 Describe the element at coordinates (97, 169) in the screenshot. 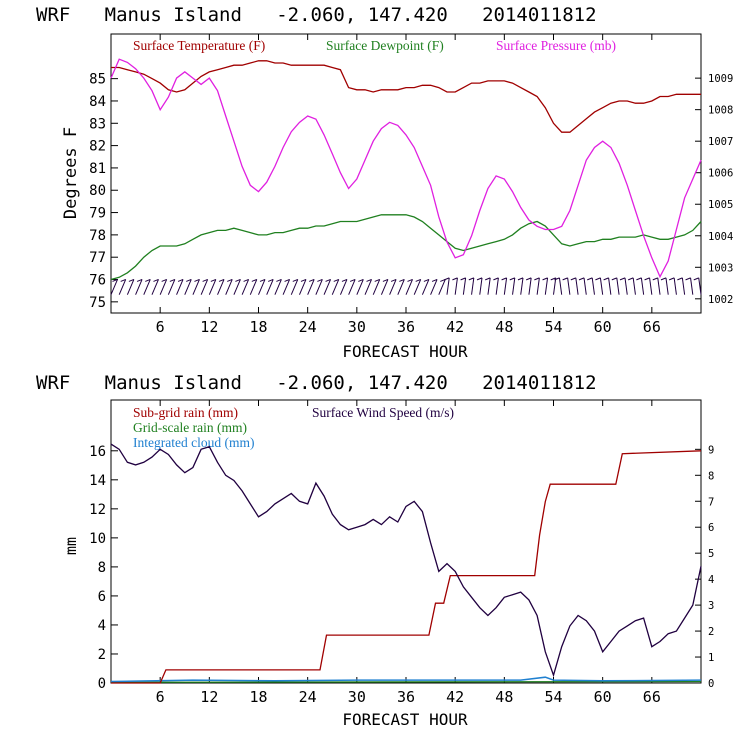

I see `y-tick-label: 81` at that location.